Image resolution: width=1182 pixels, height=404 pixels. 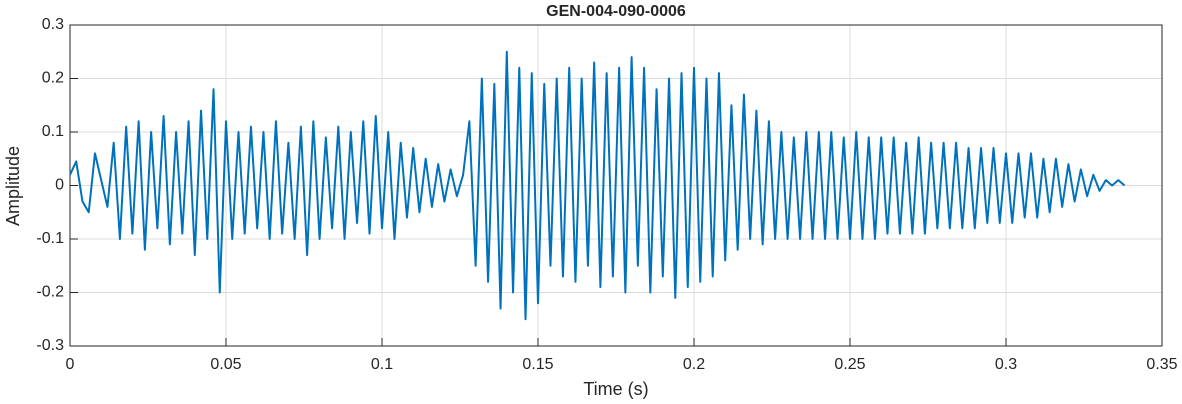 What do you see at coordinates (225, 364) in the screenshot?
I see `x-tick-label: 0.05` at bounding box center [225, 364].